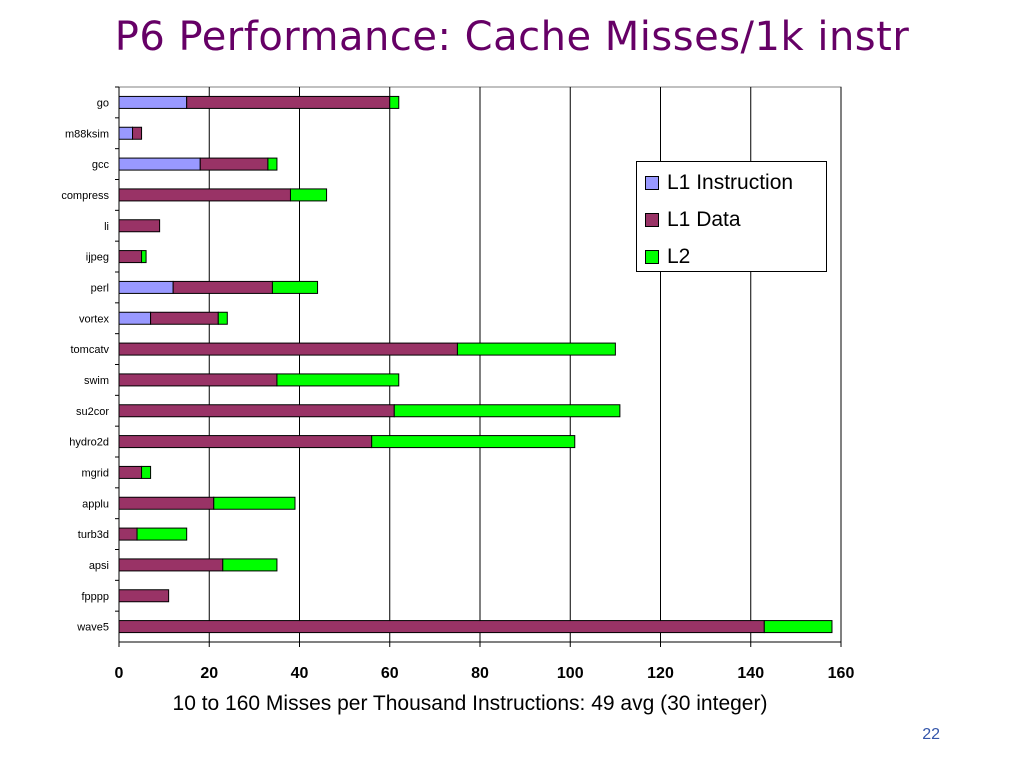  What do you see at coordinates (159, 164) in the screenshot?
I see `bar-segment-l1-instruction-gcc` at bounding box center [159, 164].